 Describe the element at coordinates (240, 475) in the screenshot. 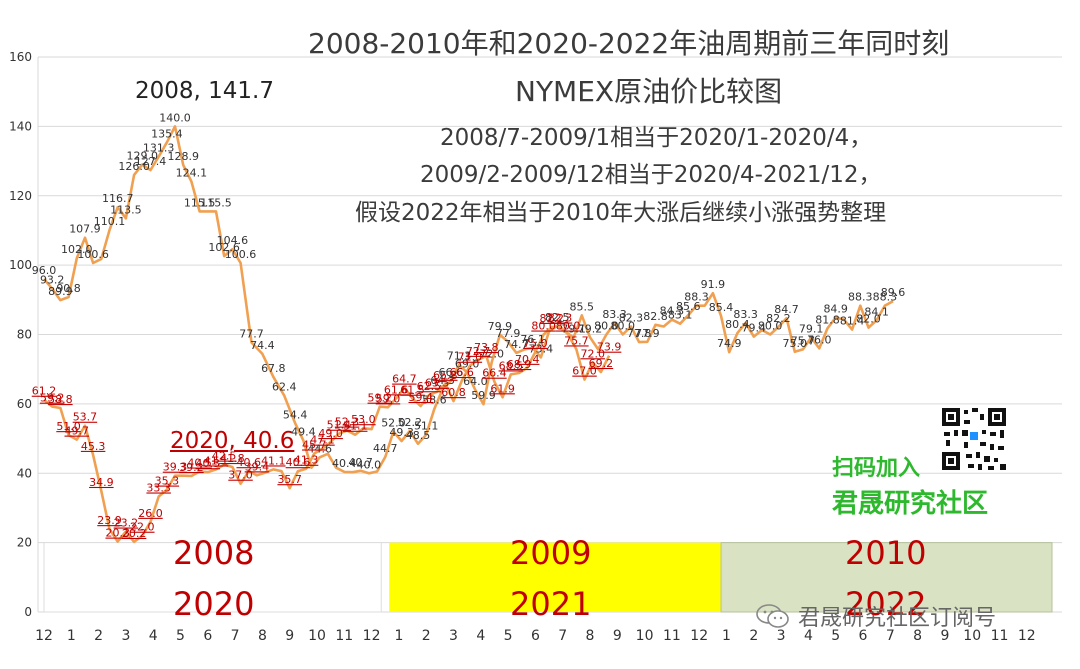

I see `data-label-2020: 37.0` at that location.